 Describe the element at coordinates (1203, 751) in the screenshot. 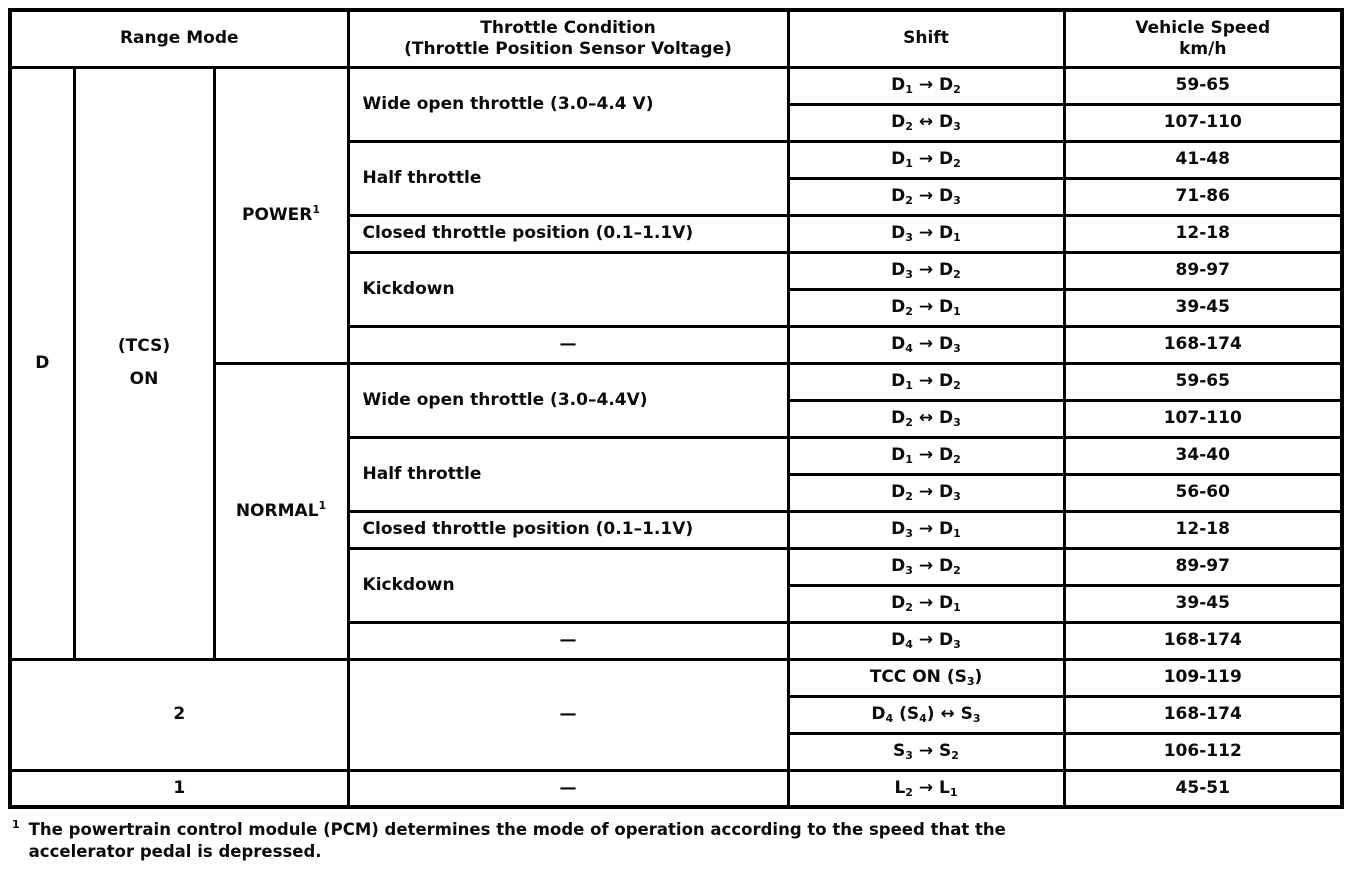

I see `cell-speed: 106-112` at that location.